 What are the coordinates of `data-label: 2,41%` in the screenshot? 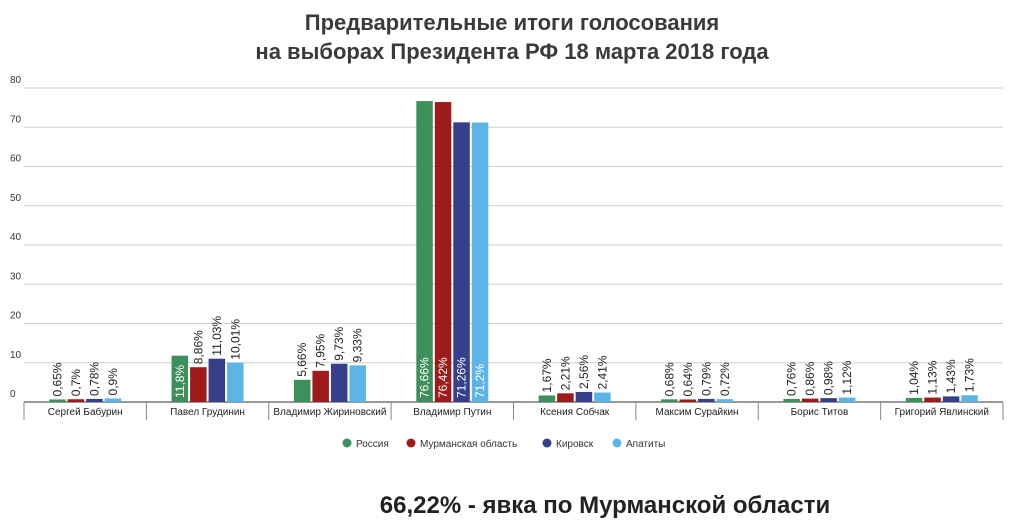 It's located at (602, 372).